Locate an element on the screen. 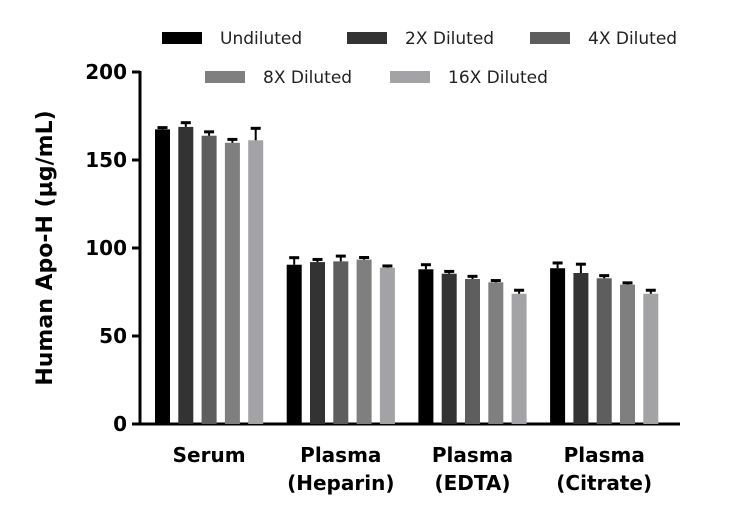 This screenshot has width=750, height=524. legend-label: 4X Diluted is located at coordinates (632, 39).